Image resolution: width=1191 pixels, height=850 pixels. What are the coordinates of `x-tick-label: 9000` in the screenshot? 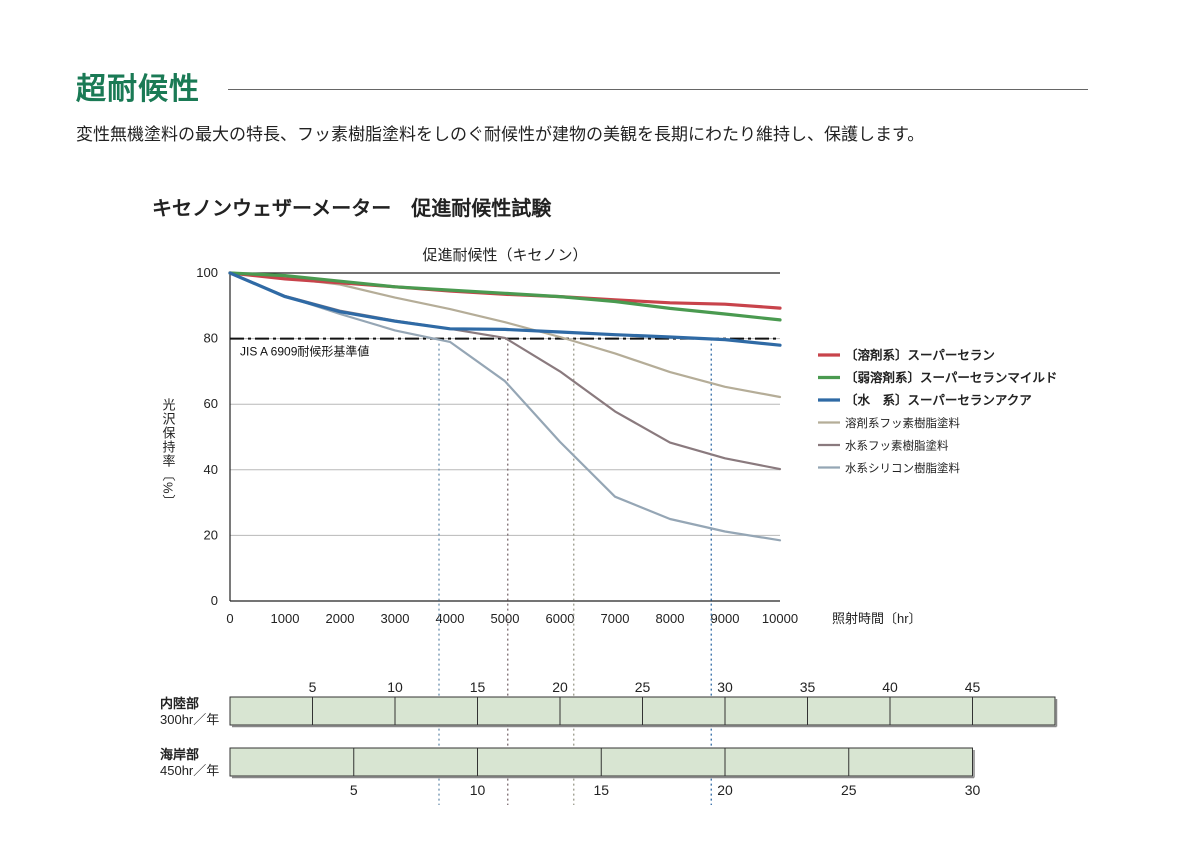 It's located at (725, 618).